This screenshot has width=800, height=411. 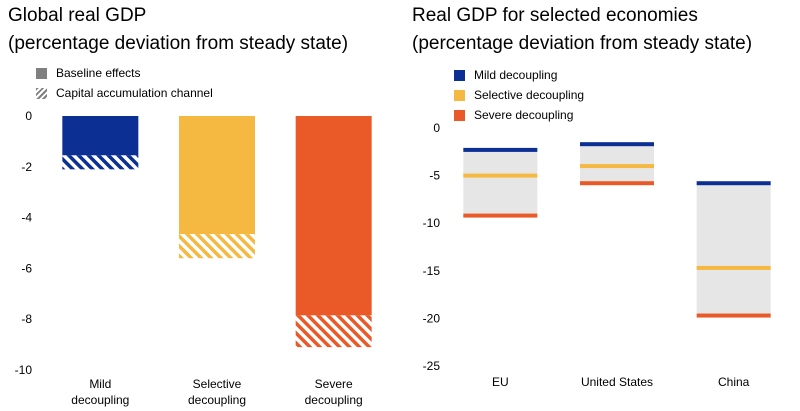 I want to click on y-tick-label: -6, so click(x=26, y=268).